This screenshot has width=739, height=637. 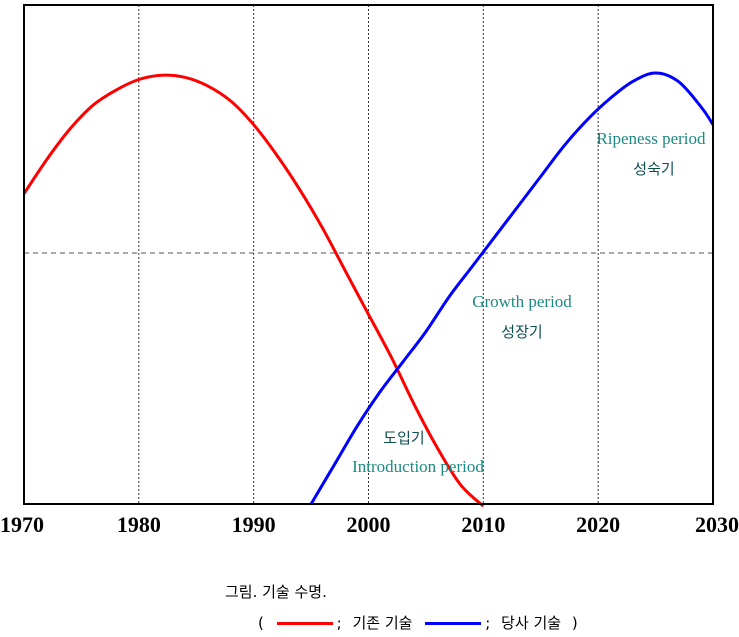 What do you see at coordinates (139, 524) in the screenshot?
I see `x-tick-label-1980: 1980` at bounding box center [139, 524].